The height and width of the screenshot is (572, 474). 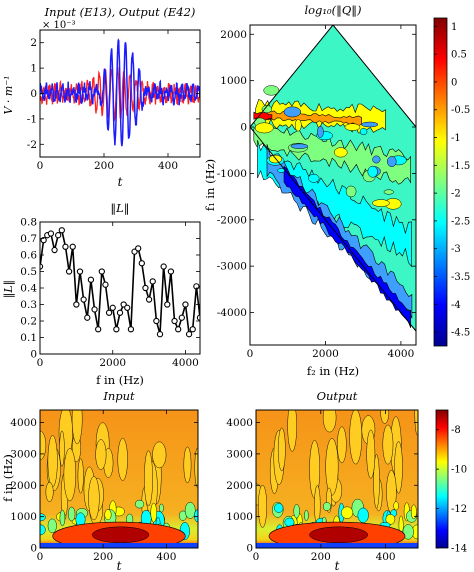 What do you see at coordinates (460, 166) in the screenshot?
I see `colorbar-tick-label: -1.5` at bounding box center [460, 166].